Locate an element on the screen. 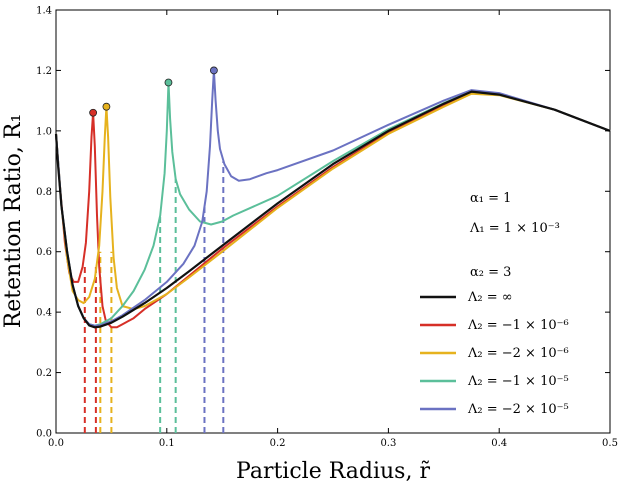 This screenshot has height=486, width=620. x-tick-label-3: 0.3 is located at coordinates (388, 443).